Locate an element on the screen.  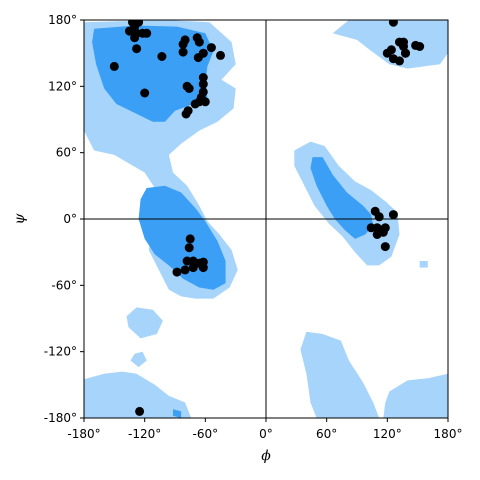
x-tick-label: -120° is located at coordinates (144, 434).